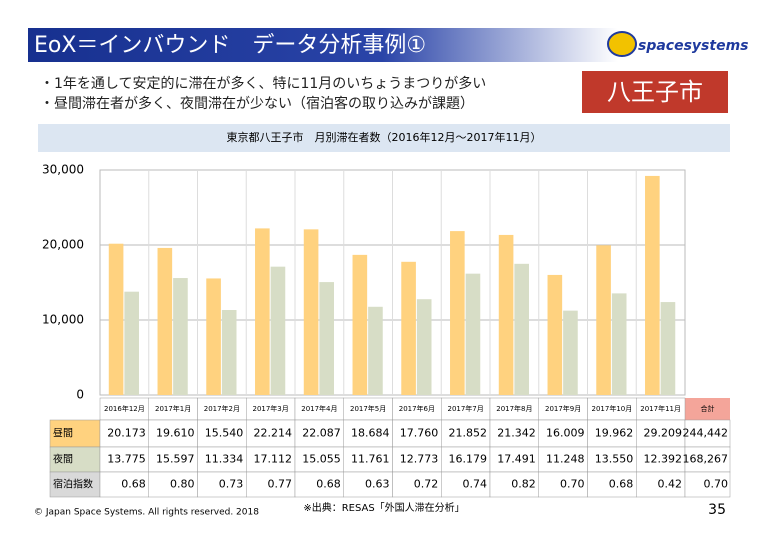 This screenshot has width=768, height=547. I want to click on total-header: 合計, so click(708, 408).